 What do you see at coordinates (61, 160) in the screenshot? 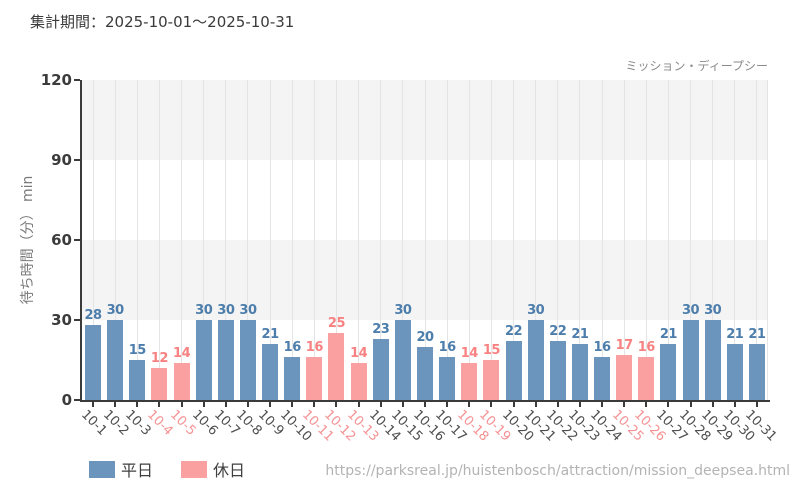
I see `y-tick-label: 90` at bounding box center [61, 160].